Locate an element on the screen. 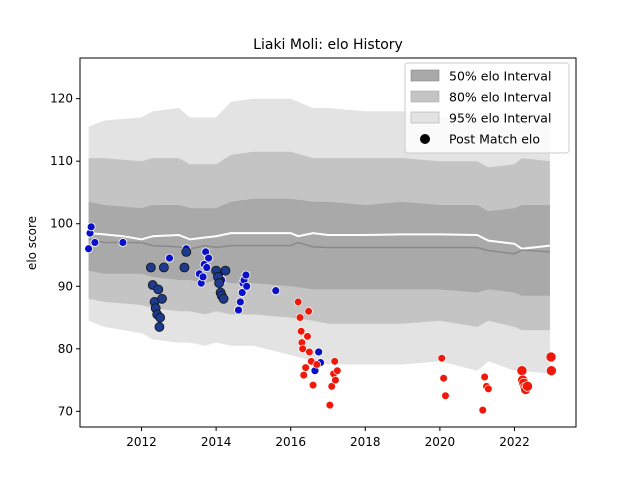  x-tick-label: 2014 is located at coordinates (216, 442).